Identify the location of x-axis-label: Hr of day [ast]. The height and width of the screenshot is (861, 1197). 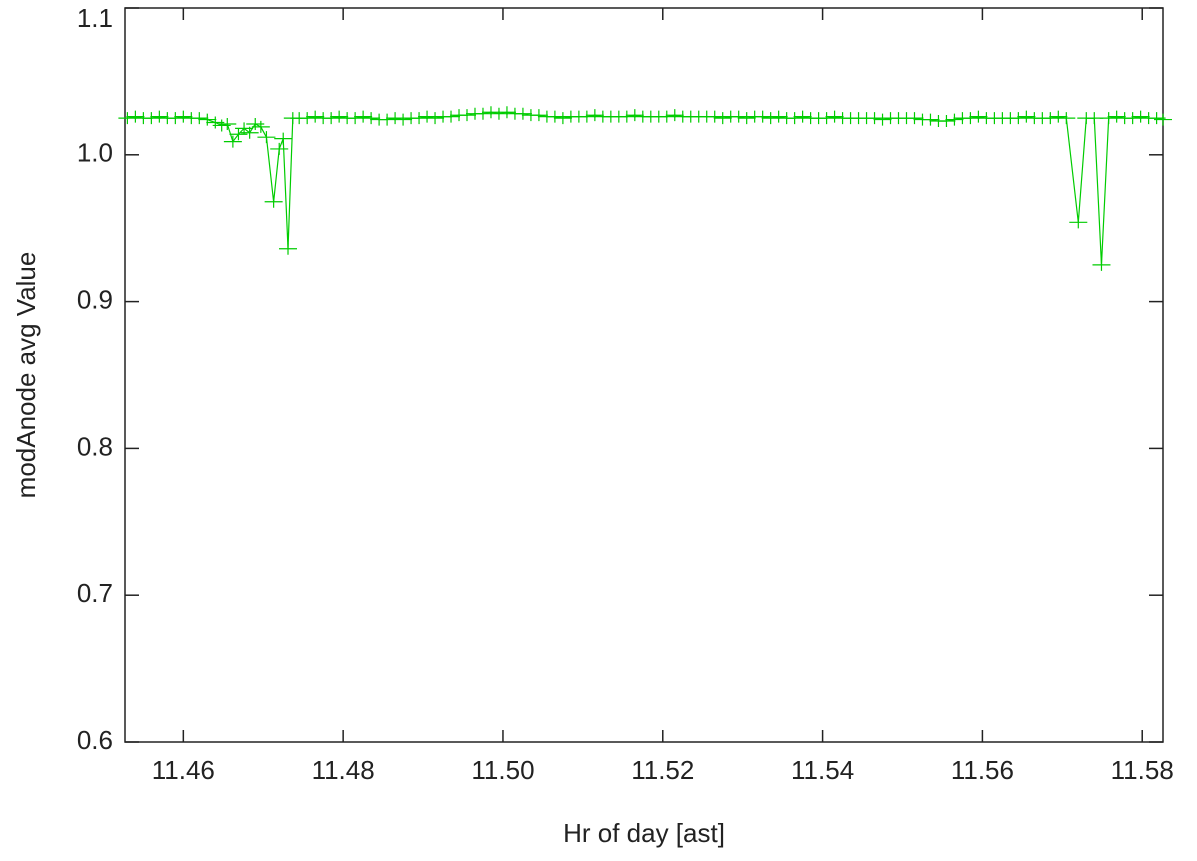
(644, 833).